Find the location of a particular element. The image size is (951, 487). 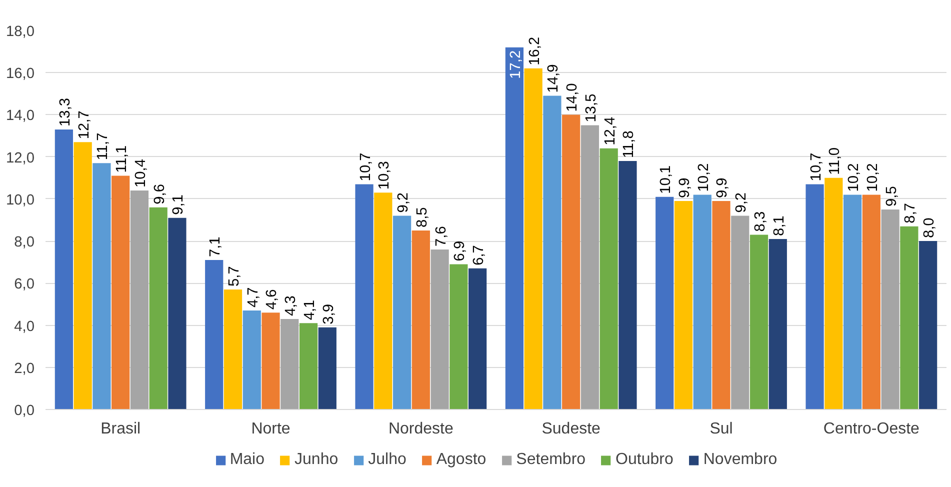

data-label: 10,1 is located at coordinates (666, 179).